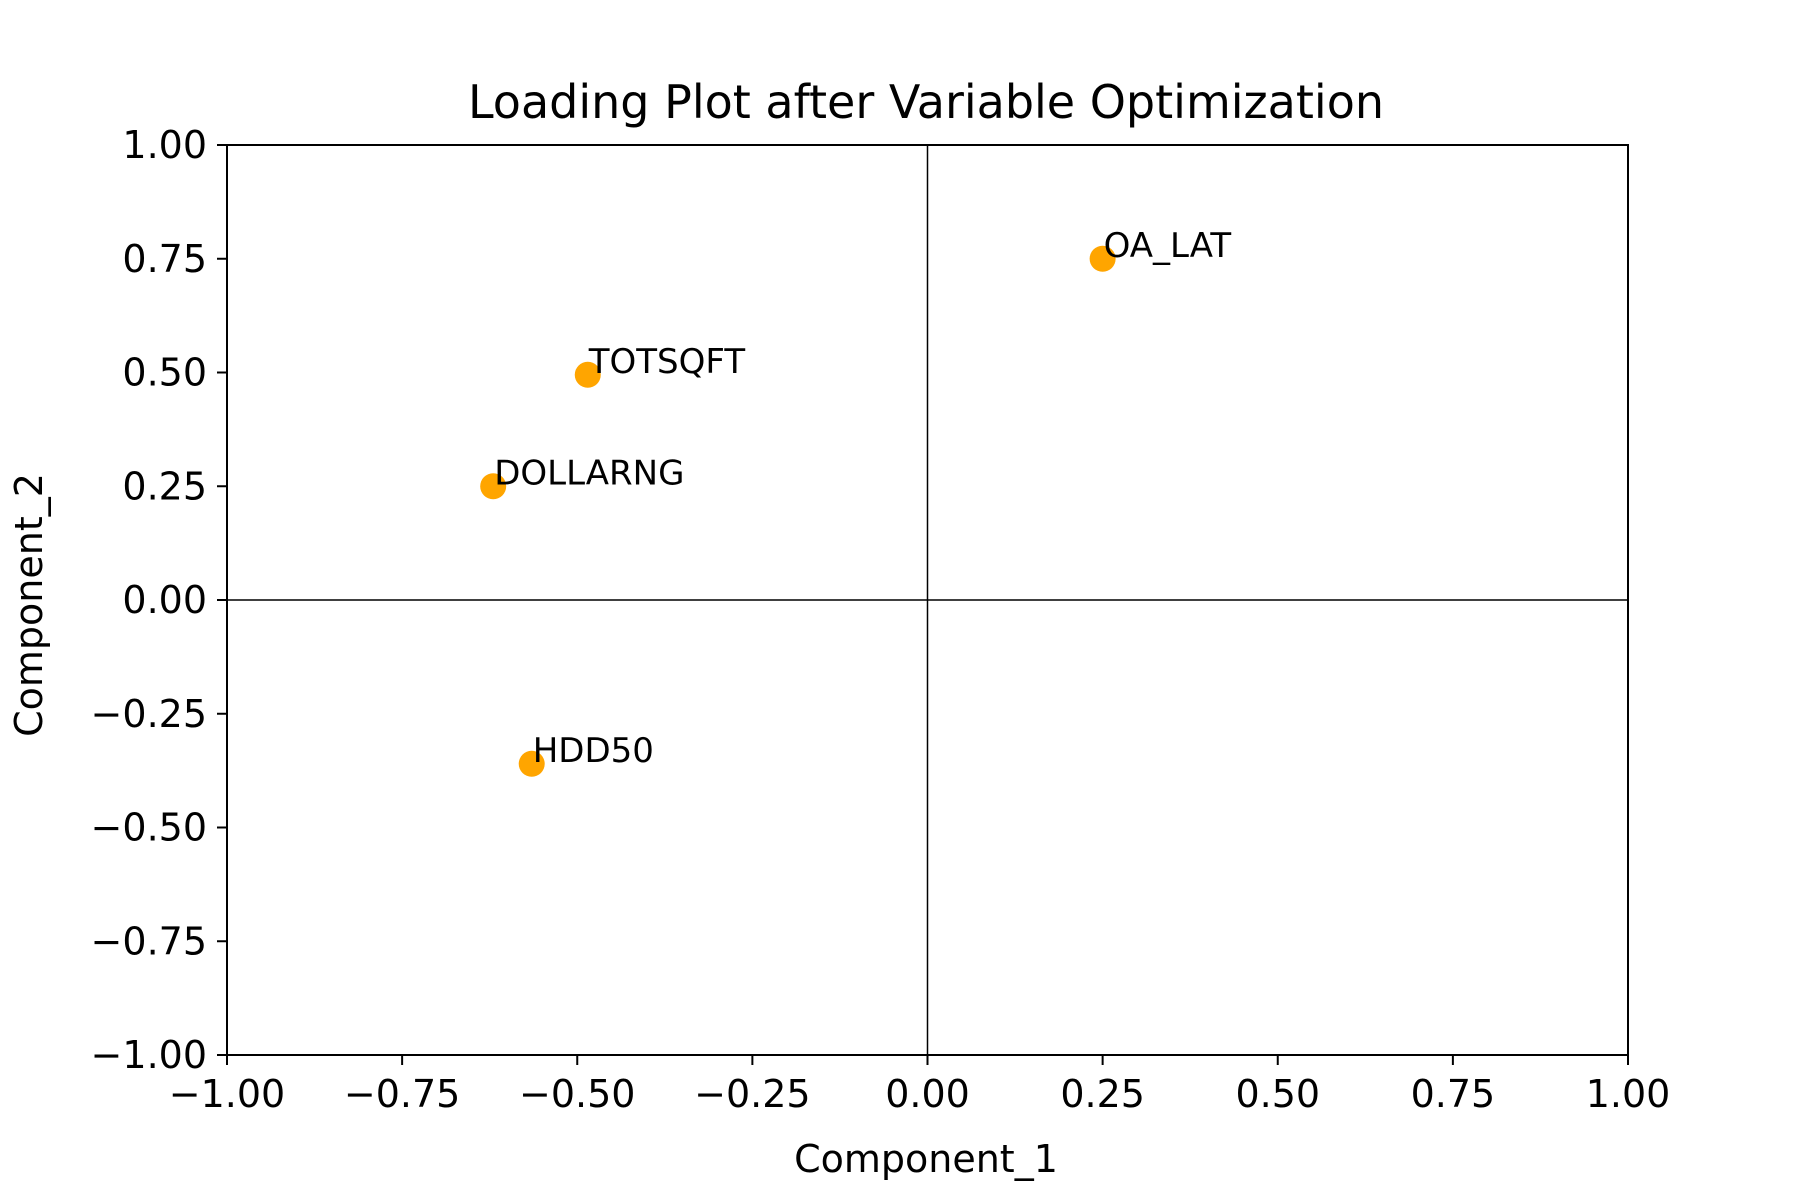 The height and width of the screenshot is (1200, 1800). What do you see at coordinates (149, 828) in the screenshot?
I see `y-tick-label: −0.50` at bounding box center [149, 828].